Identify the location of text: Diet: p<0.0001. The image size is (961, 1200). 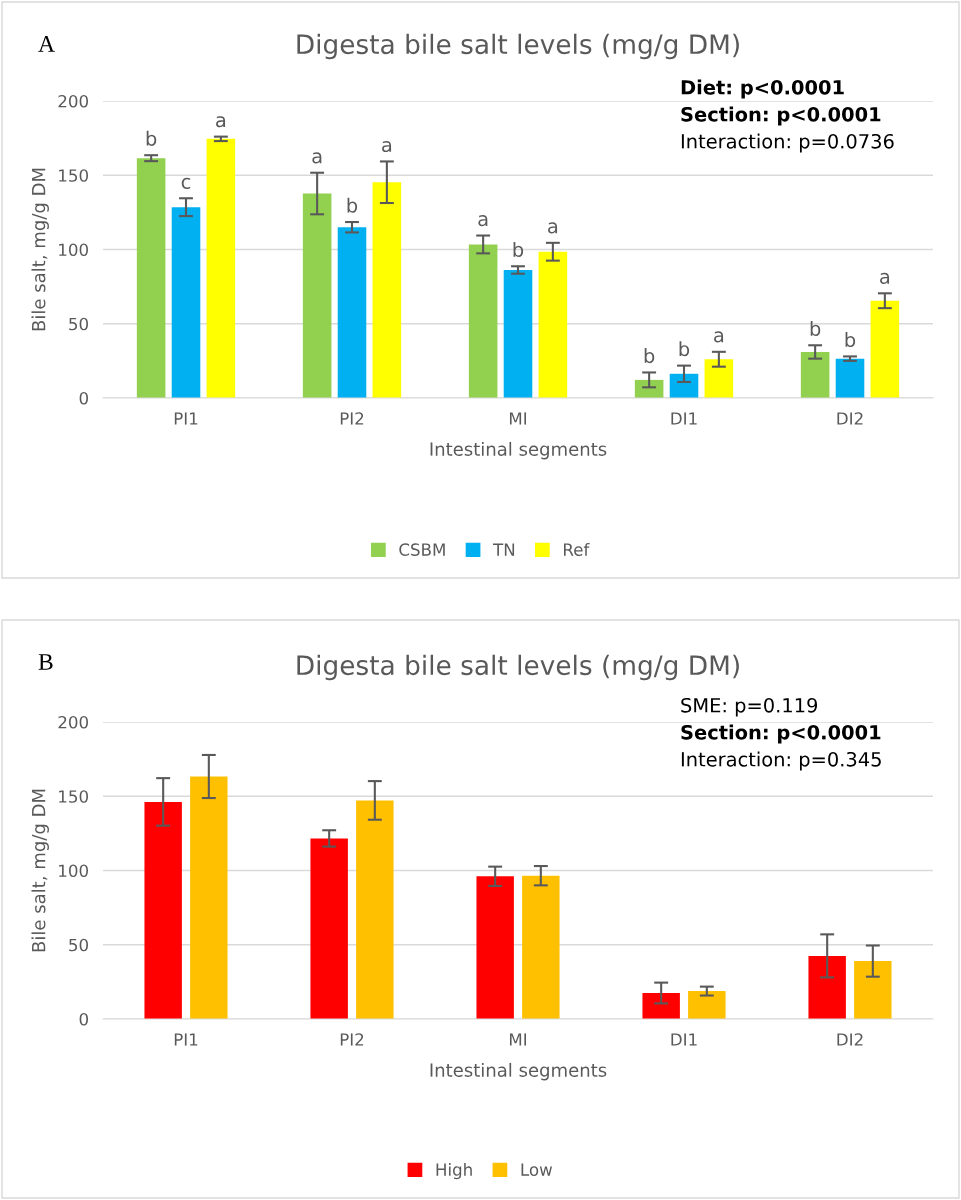
(762, 89).